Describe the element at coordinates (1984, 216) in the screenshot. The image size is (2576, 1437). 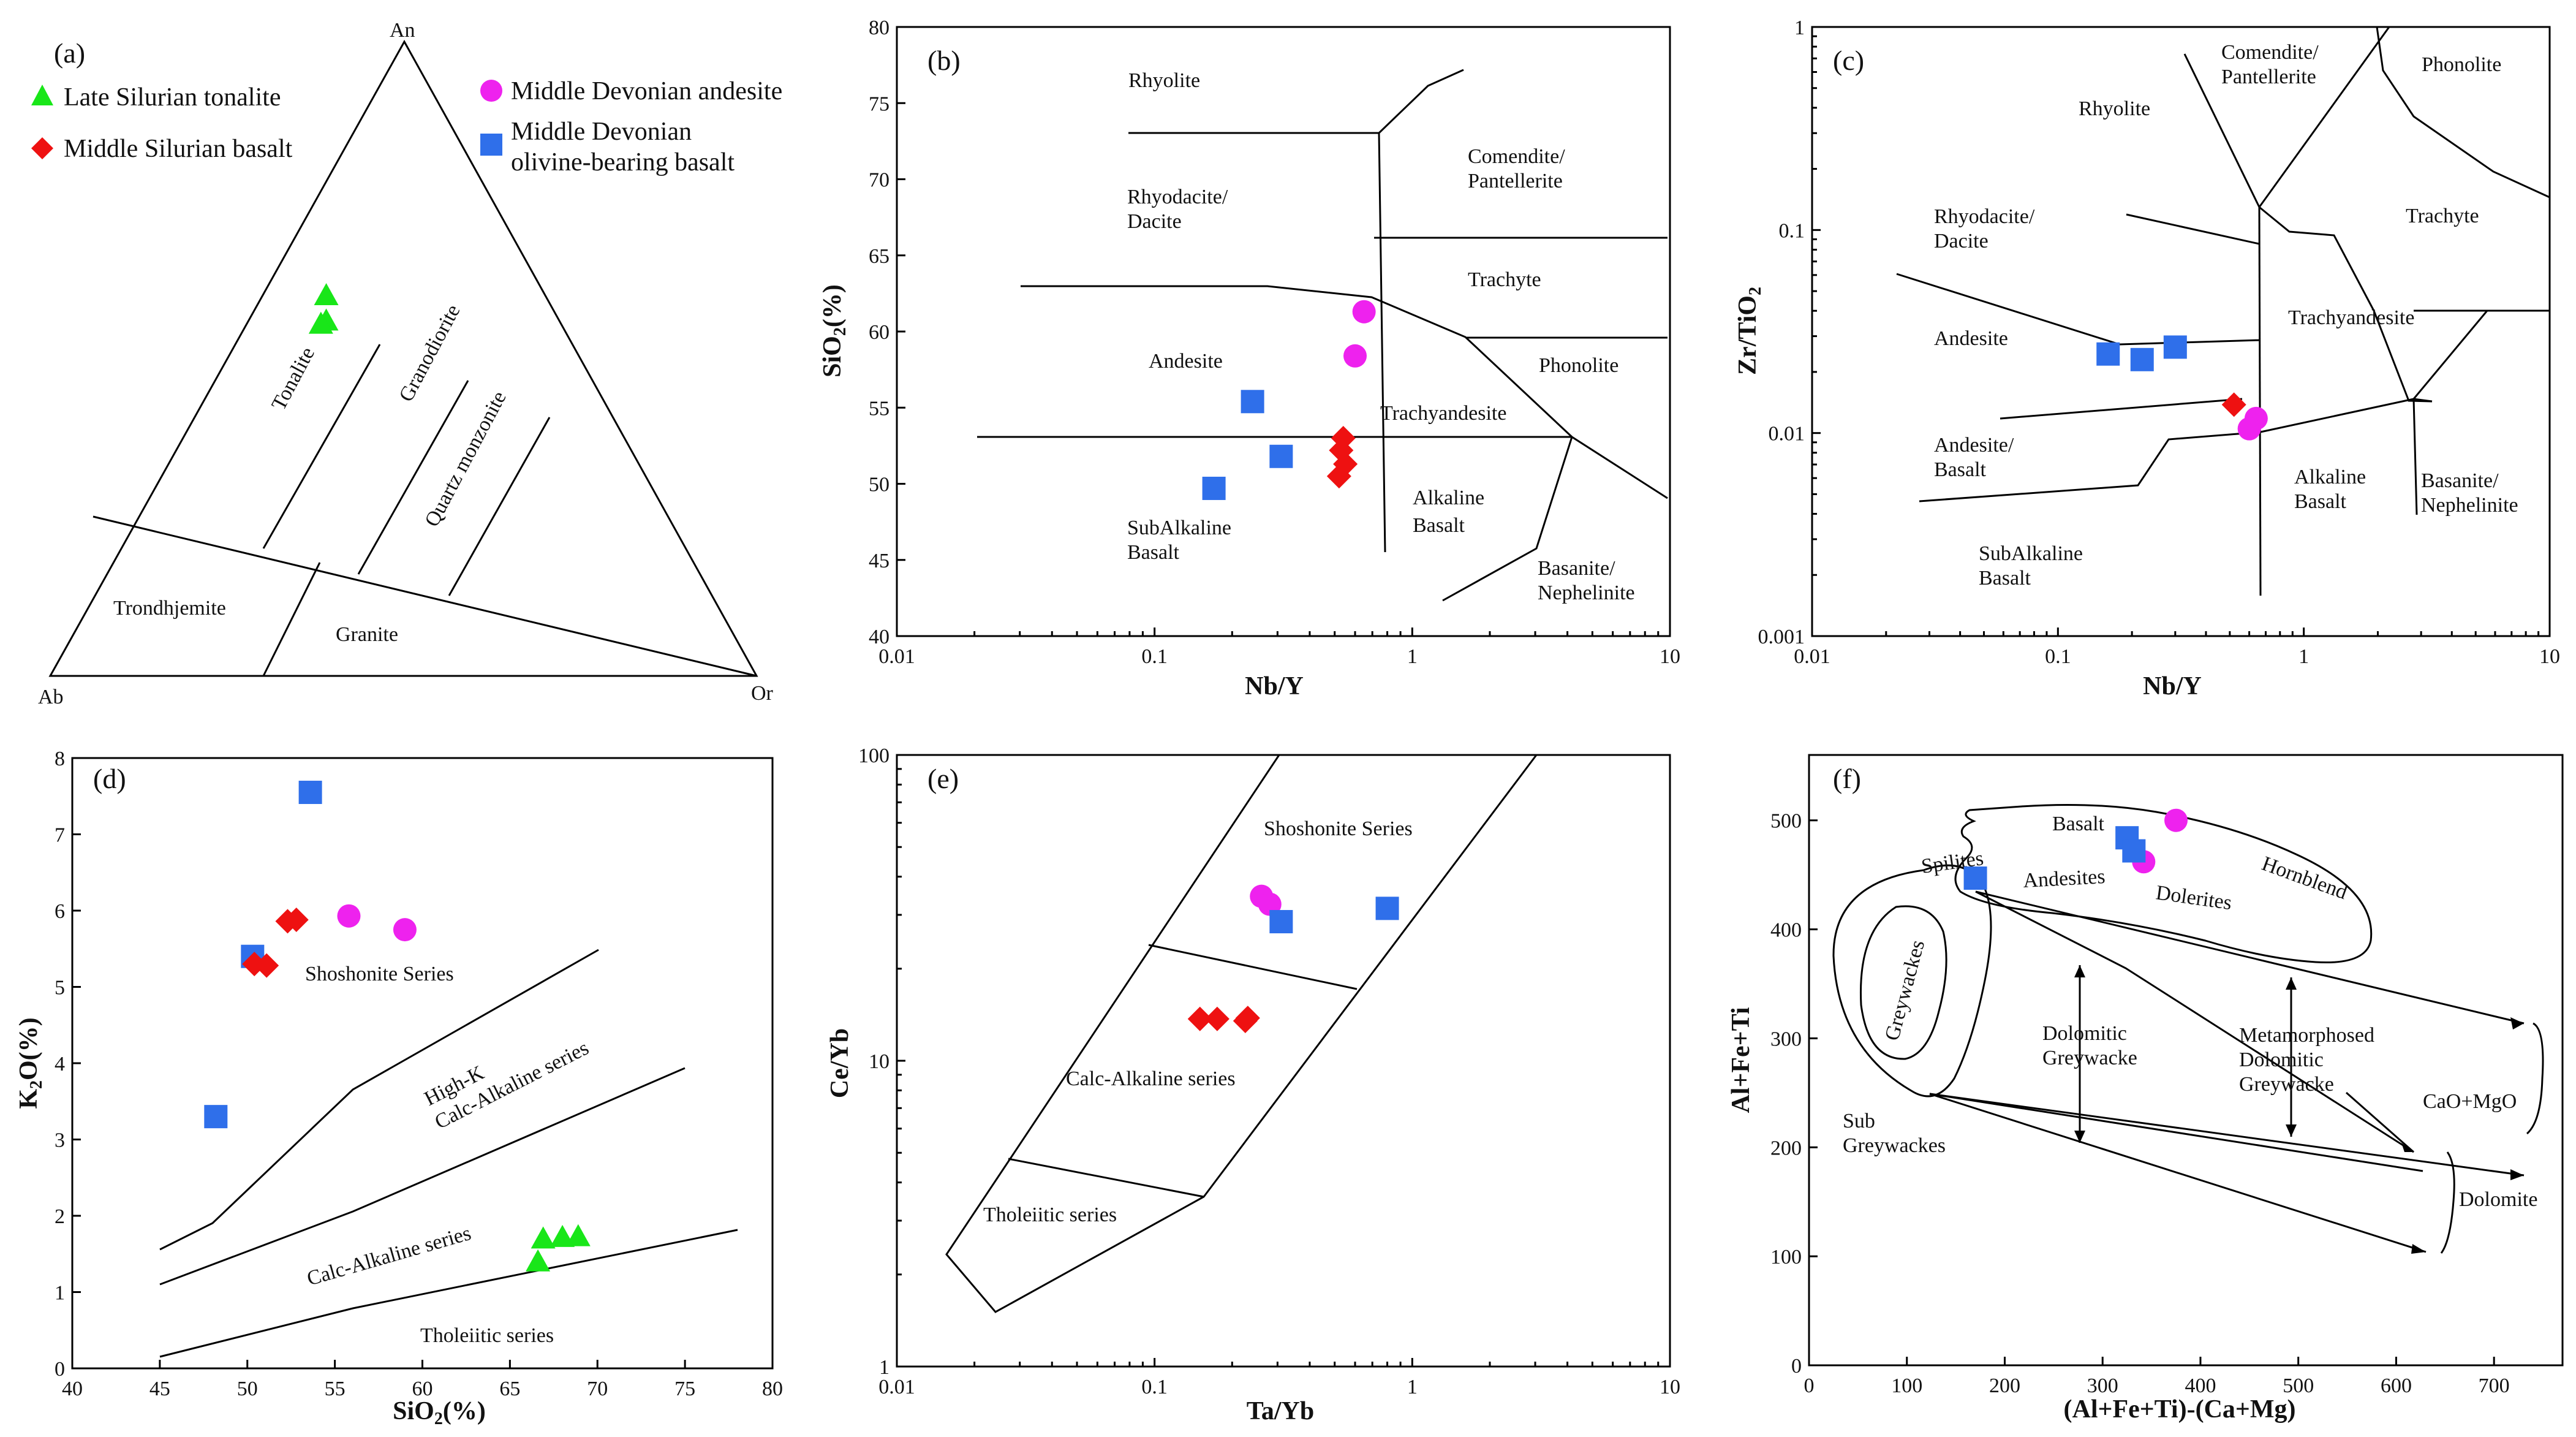
I see `field-c-rhyodacite: Rhyodacite/` at that location.